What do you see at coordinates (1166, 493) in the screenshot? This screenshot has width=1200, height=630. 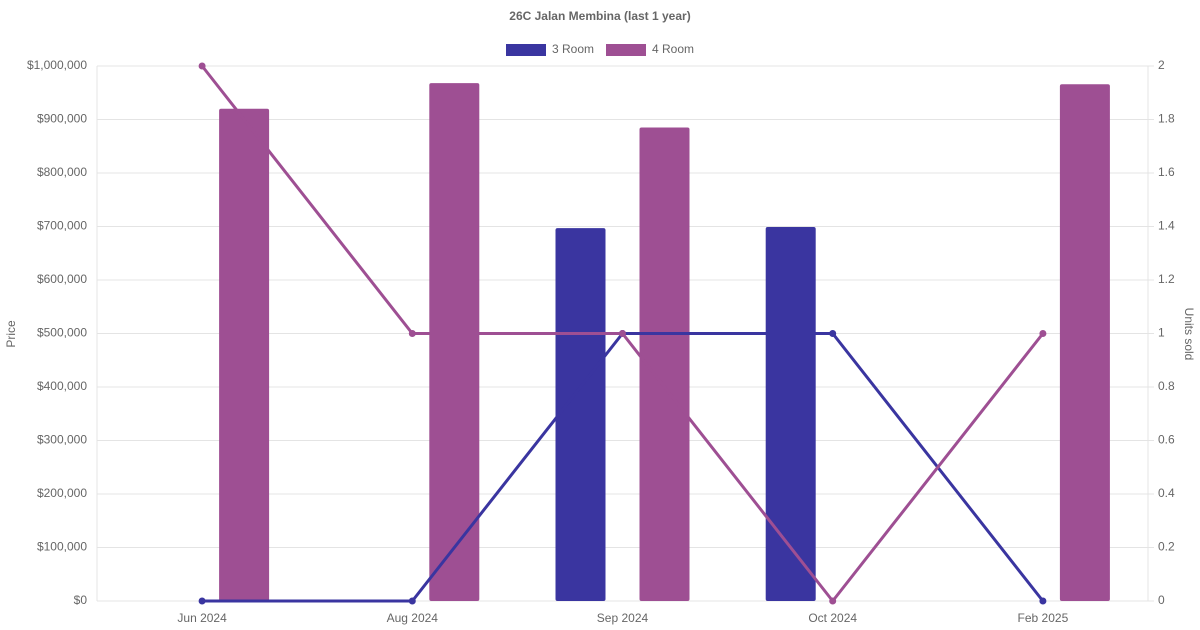 I see `y2-tick-label: 0.4` at bounding box center [1166, 493].